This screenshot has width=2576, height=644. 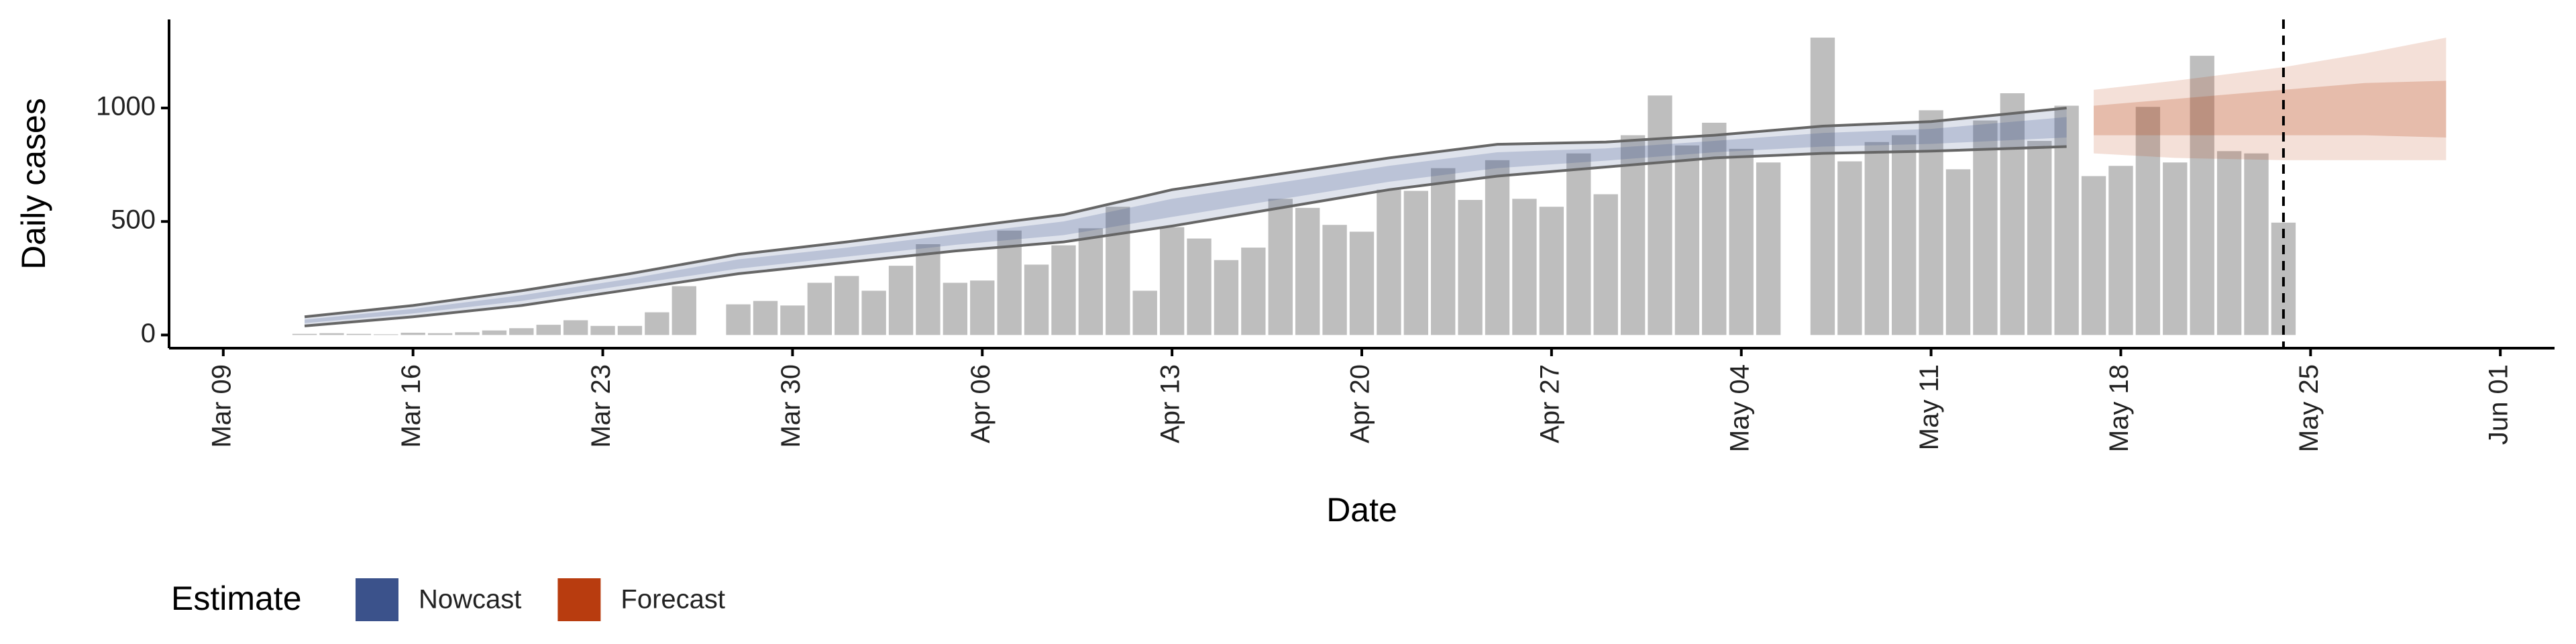 What do you see at coordinates (601, 406) in the screenshot?
I see `x-tick-label: Mar 23` at bounding box center [601, 406].